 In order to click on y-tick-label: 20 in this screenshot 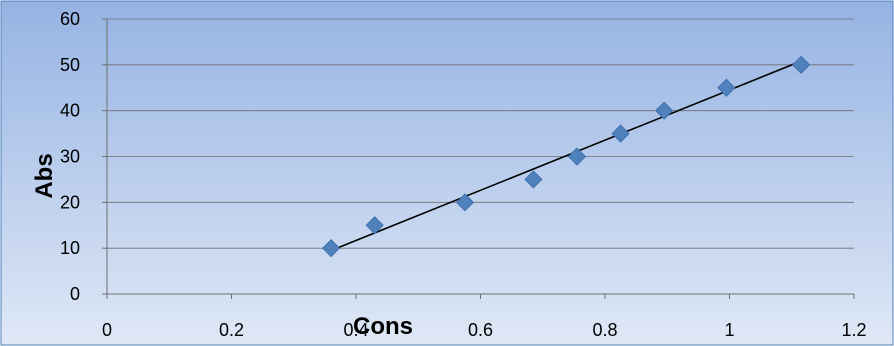, I will do `click(70, 202)`.